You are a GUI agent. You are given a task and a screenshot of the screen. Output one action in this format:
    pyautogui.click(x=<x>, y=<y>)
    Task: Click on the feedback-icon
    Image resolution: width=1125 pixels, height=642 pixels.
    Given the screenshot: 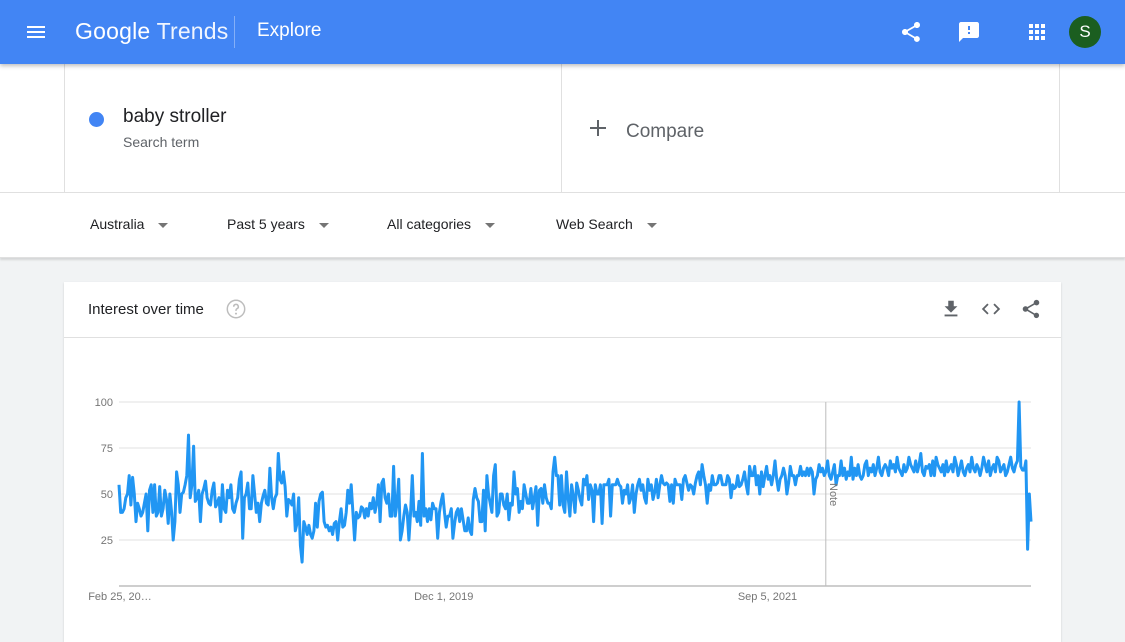 What is the action you would take?
    pyautogui.click(x=969, y=32)
    